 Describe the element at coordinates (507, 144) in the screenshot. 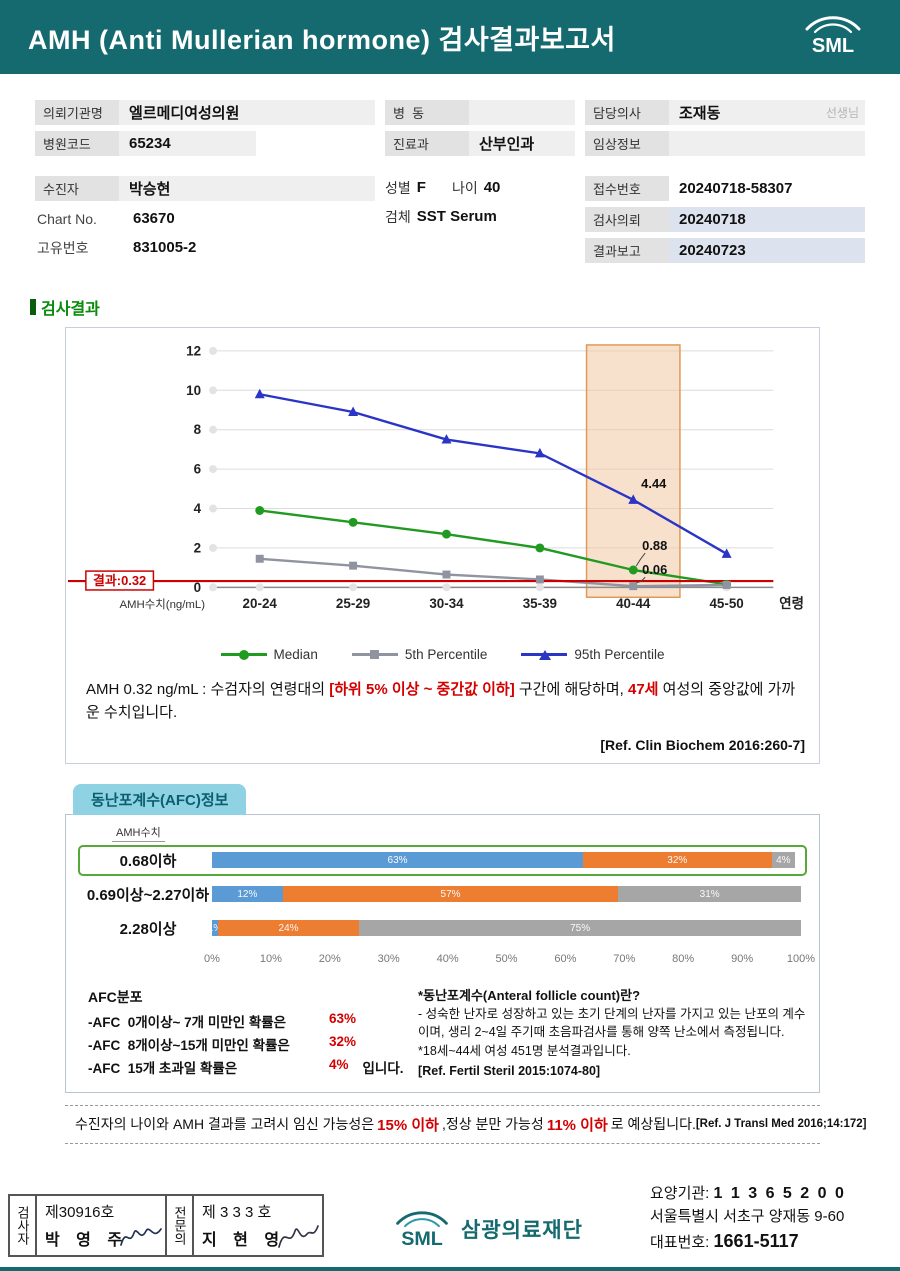

I see `dept-value: 산부인과` at that location.